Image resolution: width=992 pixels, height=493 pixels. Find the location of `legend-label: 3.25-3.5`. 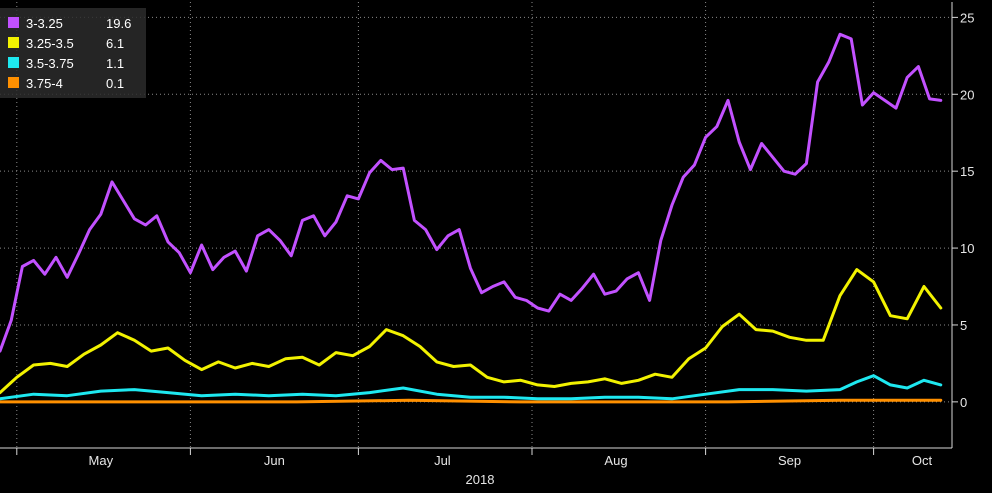

legend-label: 3.25-3.5 is located at coordinates (50, 43).